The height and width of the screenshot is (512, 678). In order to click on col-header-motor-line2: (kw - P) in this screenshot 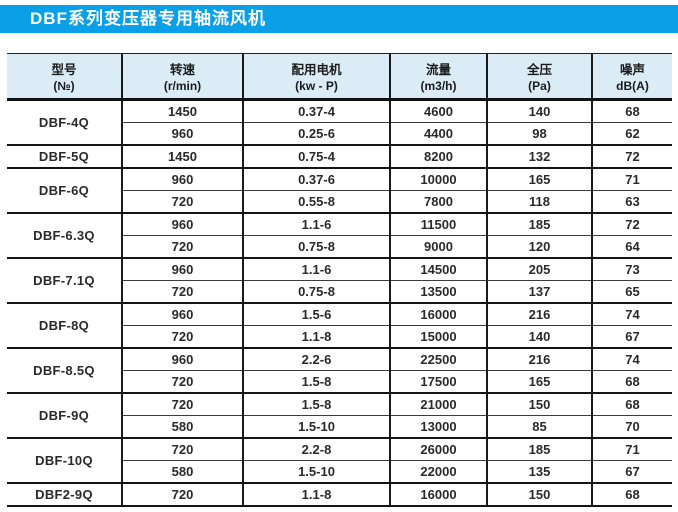, I will do `click(316, 86)`.